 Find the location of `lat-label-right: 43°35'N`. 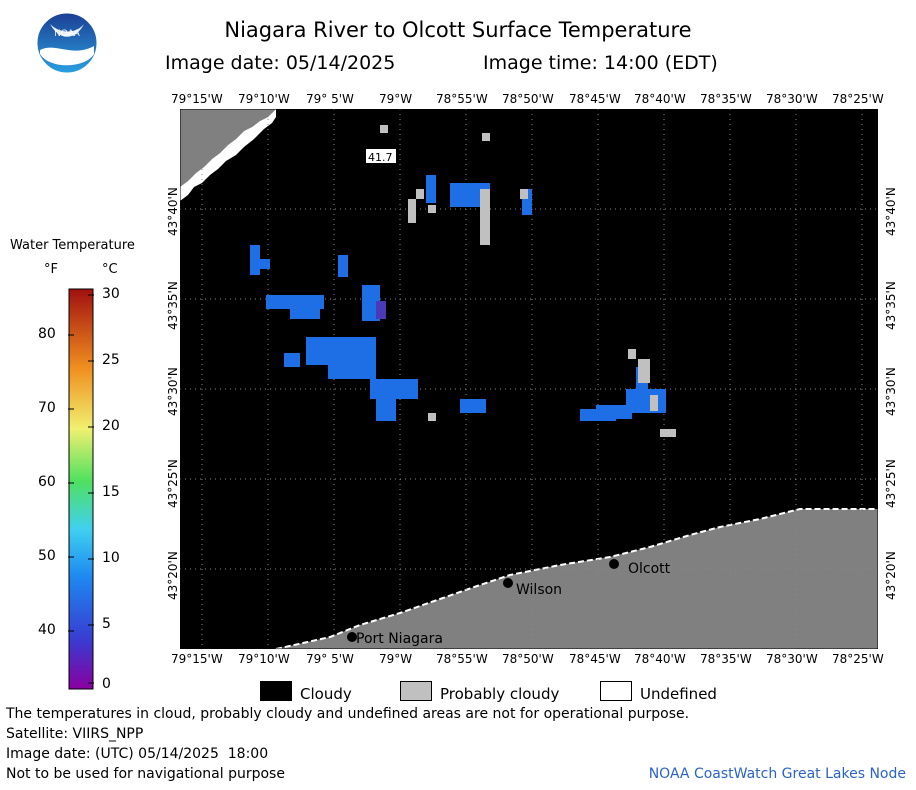

lat-label-right: 43°35'N is located at coordinates (891, 305).